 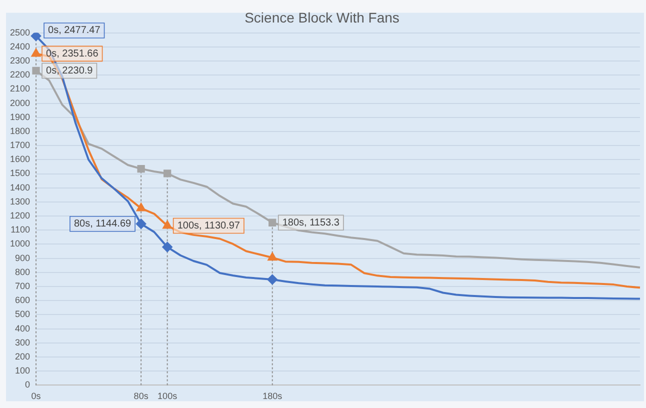 What do you see at coordinates (22, 286) in the screenshot?
I see `y-tick-label: 700` at bounding box center [22, 286].